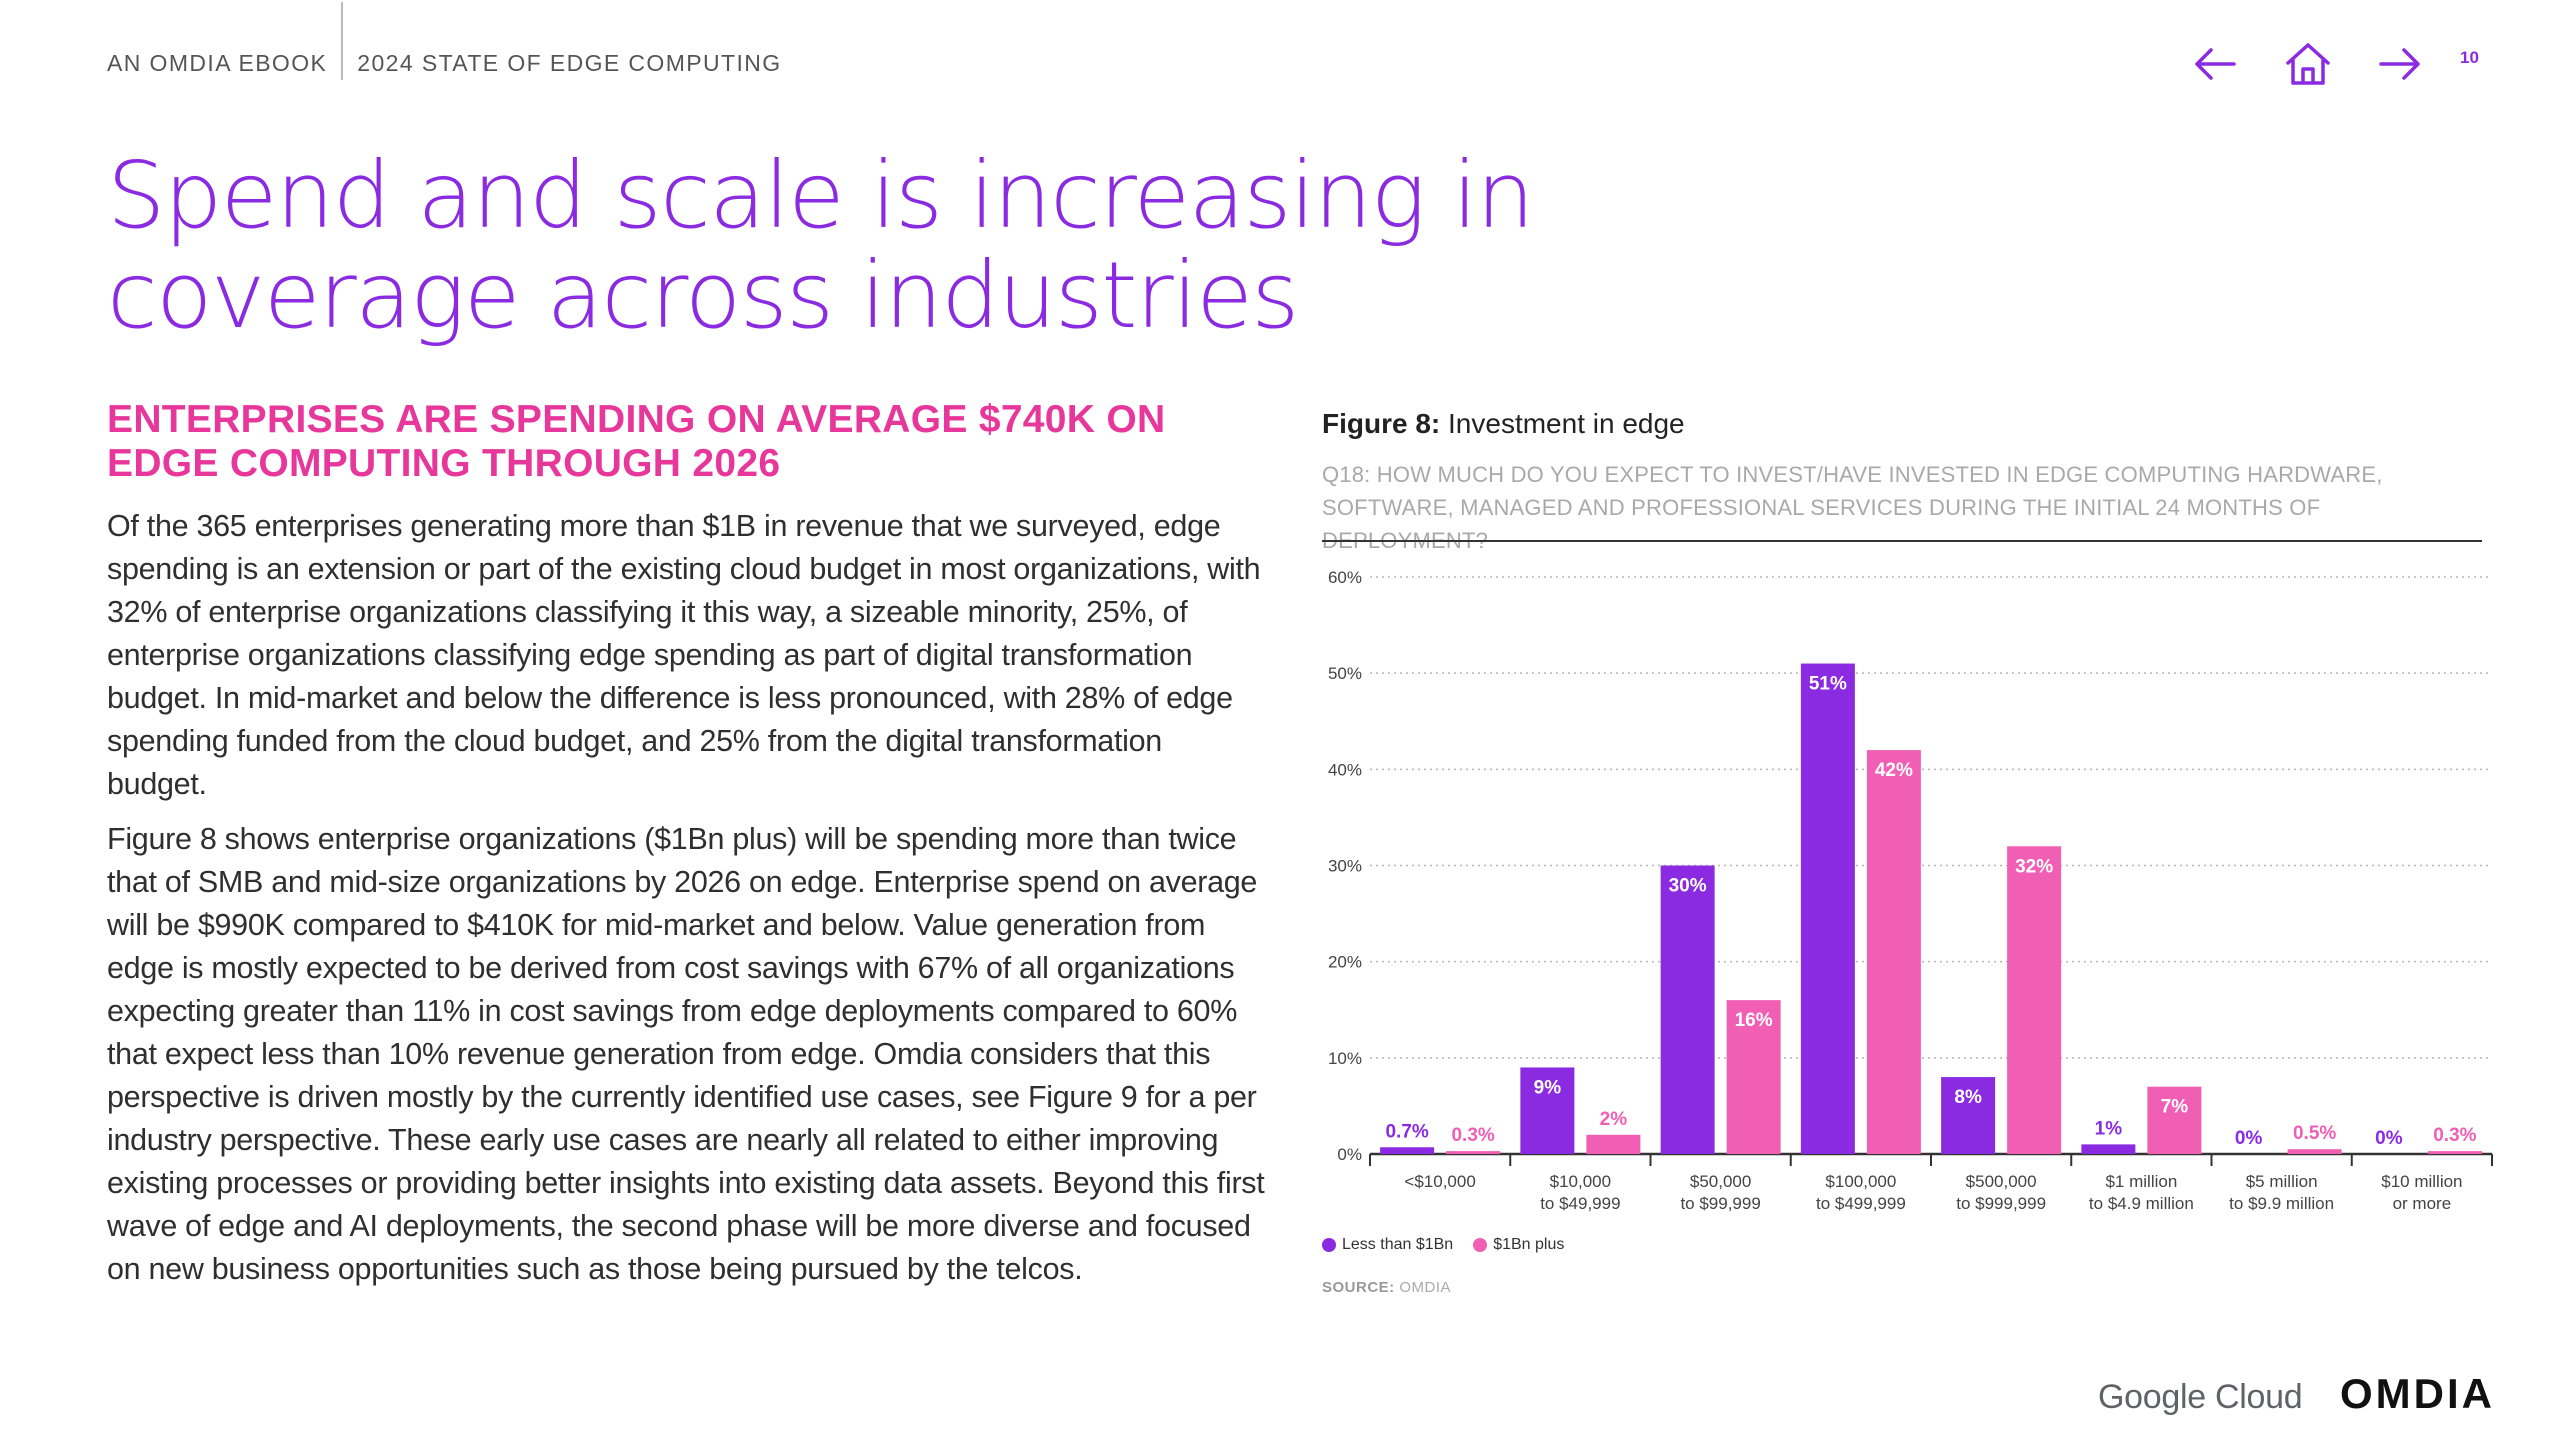 The width and height of the screenshot is (2560, 1440). I want to click on data-label: 1%, so click(2109, 1128).